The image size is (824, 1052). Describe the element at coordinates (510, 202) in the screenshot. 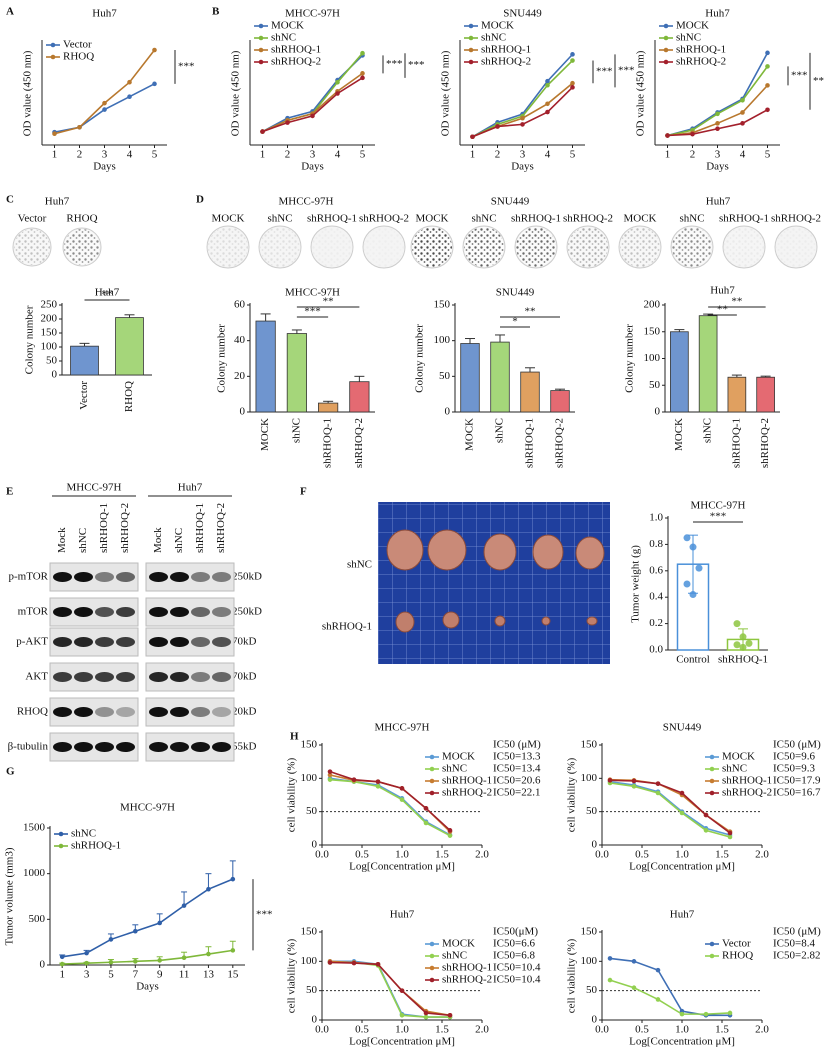

I see `colony-group-title: SNU449` at that location.